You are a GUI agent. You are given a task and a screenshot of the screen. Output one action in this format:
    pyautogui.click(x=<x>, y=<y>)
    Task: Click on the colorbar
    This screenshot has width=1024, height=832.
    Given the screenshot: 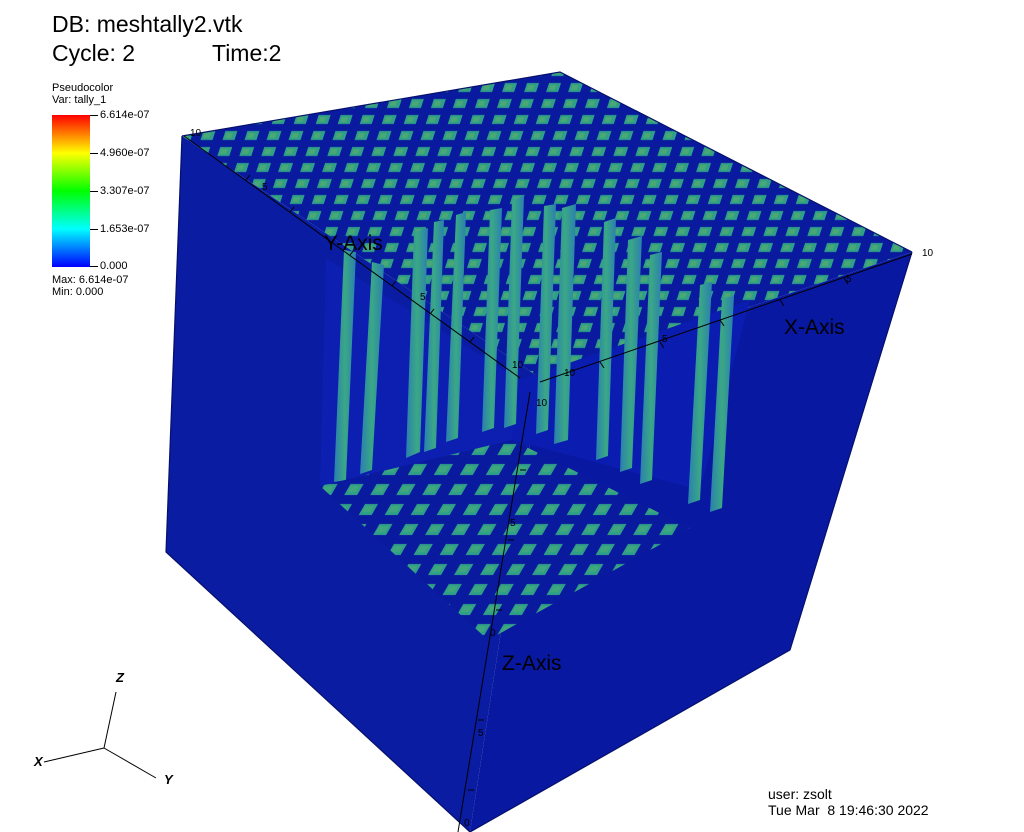 What is the action you would take?
    pyautogui.click(x=71, y=191)
    